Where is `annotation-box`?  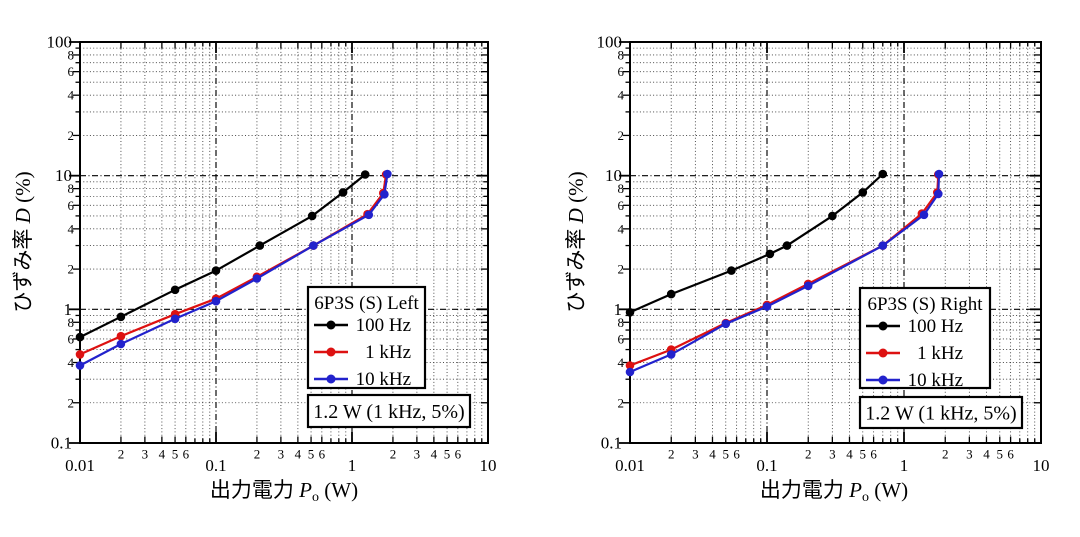 annotation-box is located at coordinates (389, 411).